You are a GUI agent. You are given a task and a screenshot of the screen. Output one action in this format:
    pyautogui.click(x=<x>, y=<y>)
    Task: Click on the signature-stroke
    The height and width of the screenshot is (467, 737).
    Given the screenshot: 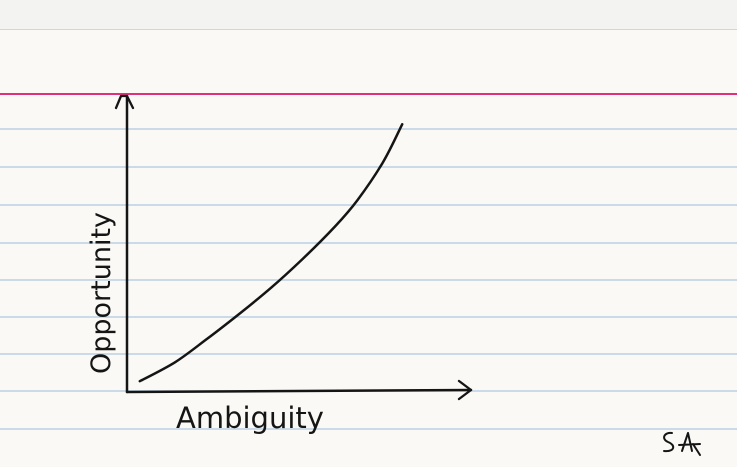 What is the action you would take?
    pyautogui.click(x=682, y=443)
    